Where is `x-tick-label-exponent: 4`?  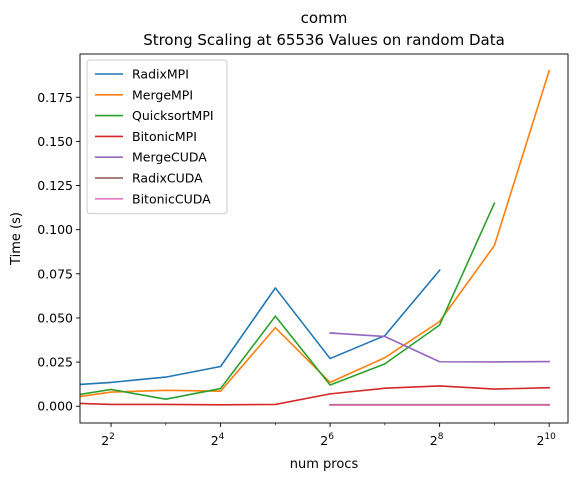
x-tick-label-exponent: 4 is located at coordinates (222, 437).